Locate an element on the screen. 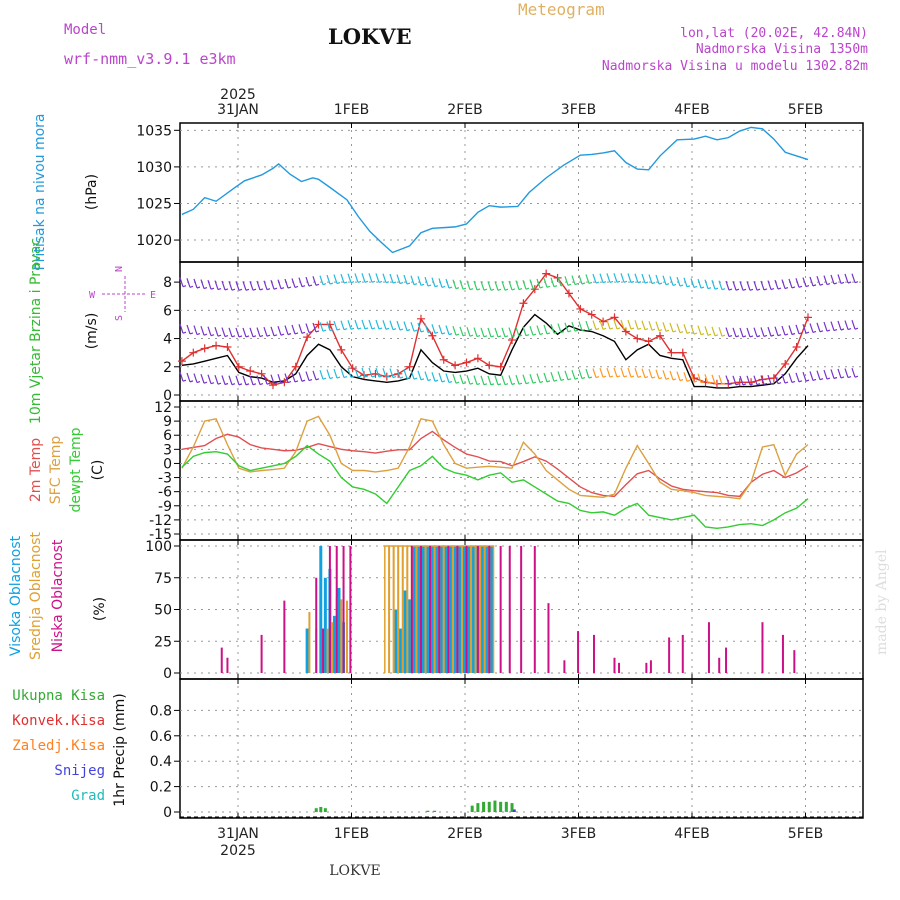 This screenshot has height=900, width=900. legend-snow: Snijeg is located at coordinates (79, 771).